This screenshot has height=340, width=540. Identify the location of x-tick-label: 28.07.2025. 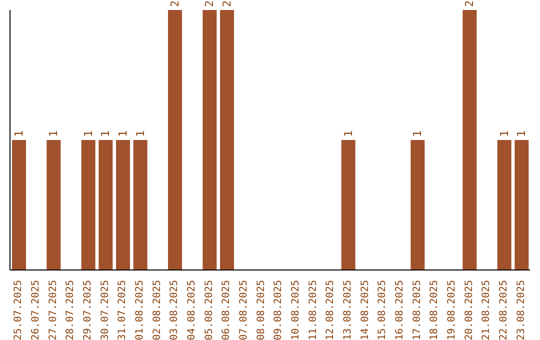
(70, 310).